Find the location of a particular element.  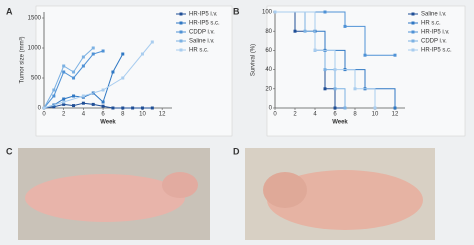

mouse-body is located at coordinates (105, 198).